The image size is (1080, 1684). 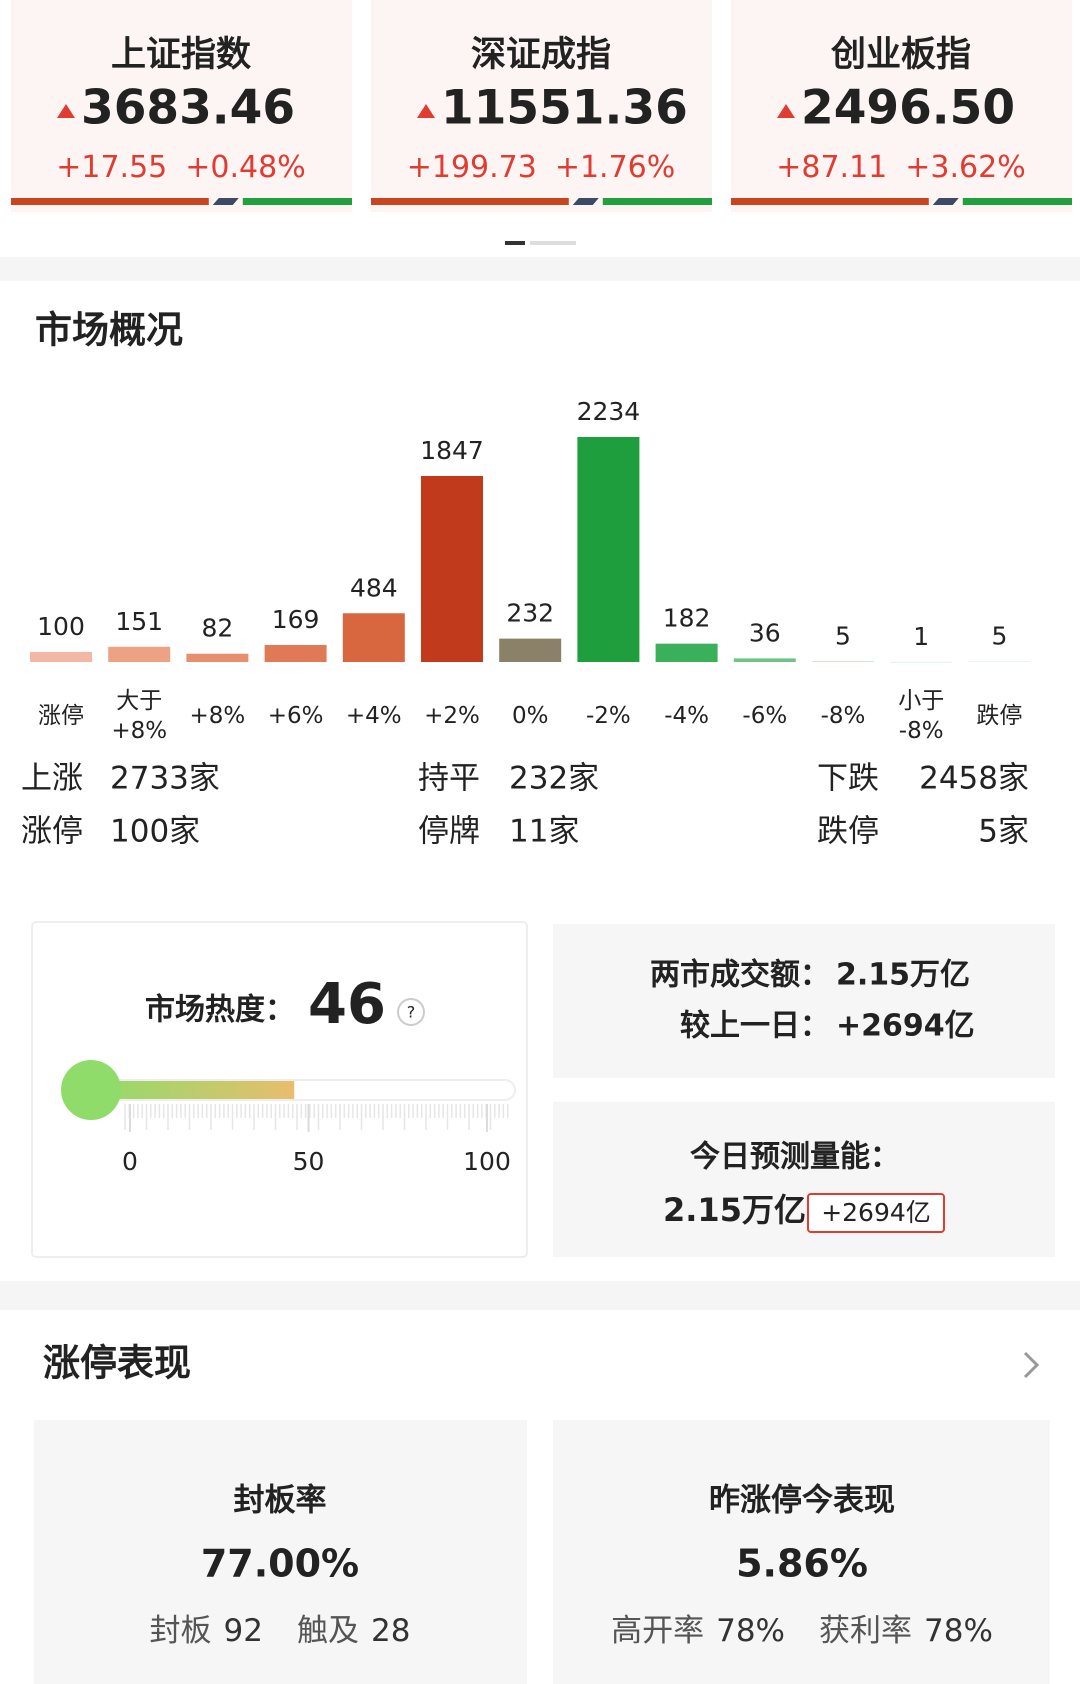 What do you see at coordinates (921, 636) in the screenshot?
I see `value-label: 1` at bounding box center [921, 636].